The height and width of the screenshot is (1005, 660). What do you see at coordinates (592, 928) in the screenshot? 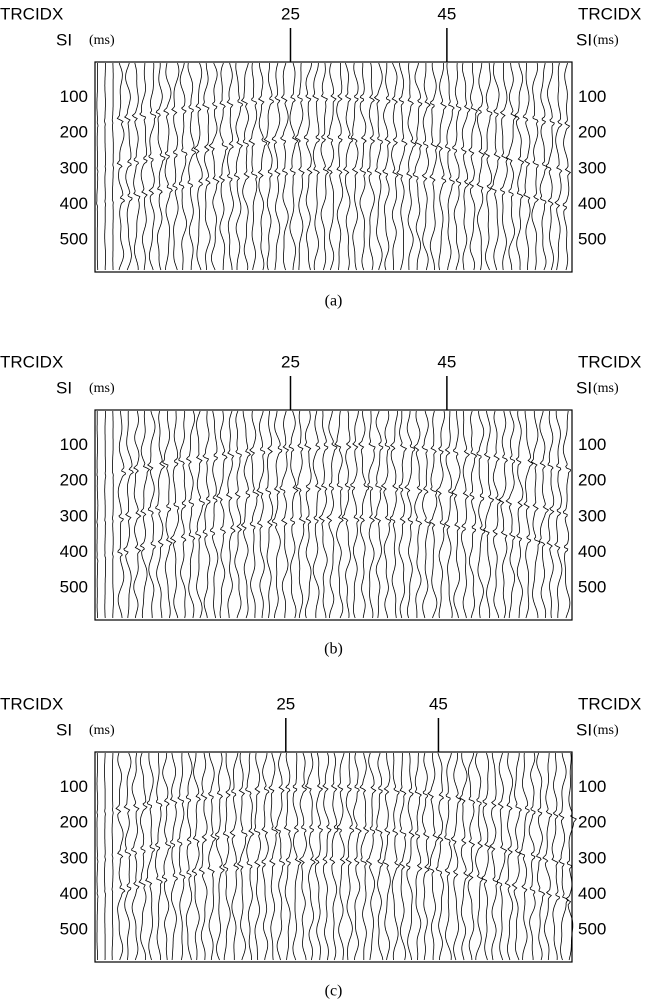
I see `y-tick-label: 500` at bounding box center [592, 928].